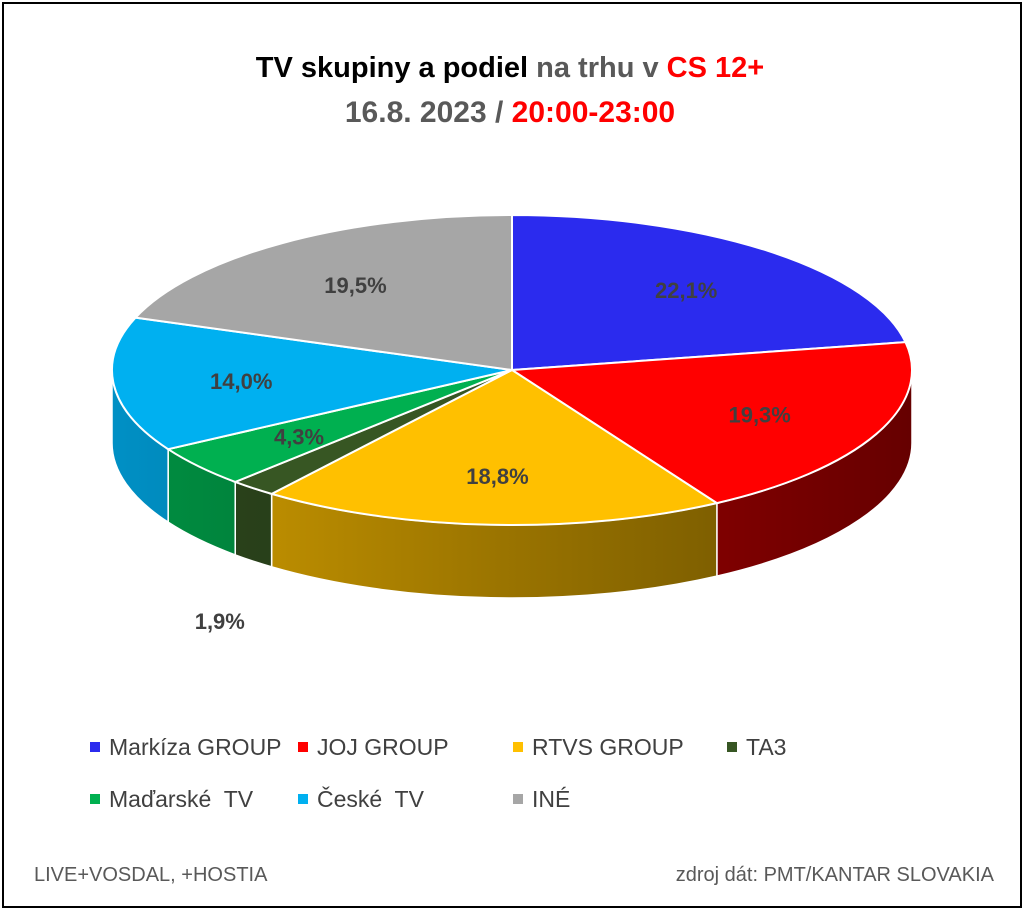 Image resolution: width=1024 pixels, height=910 pixels. What do you see at coordinates (497, 476) in the screenshot?
I see `data-label: 18,8%` at bounding box center [497, 476].